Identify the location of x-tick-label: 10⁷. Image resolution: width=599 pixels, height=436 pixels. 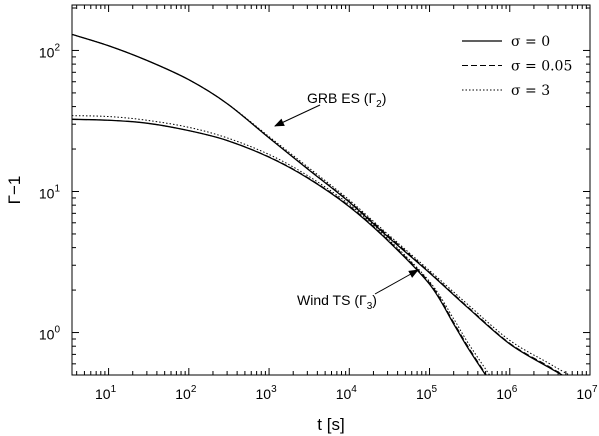
(587, 393).